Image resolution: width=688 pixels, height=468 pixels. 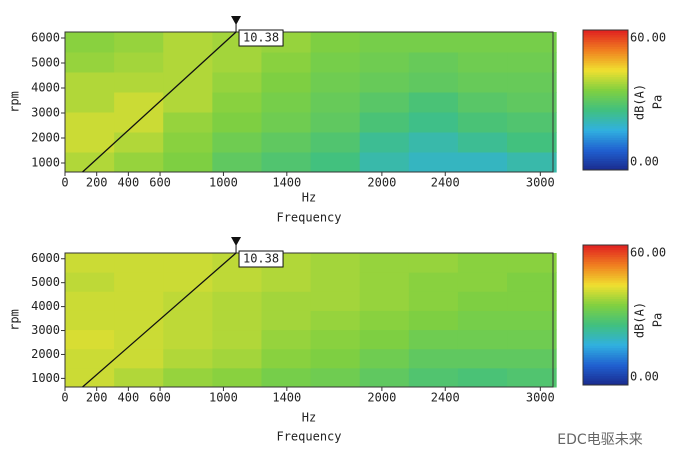 What do you see at coordinates (223, 398) in the screenshot?
I see `x-tick-label: 1000` at bounding box center [223, 398].